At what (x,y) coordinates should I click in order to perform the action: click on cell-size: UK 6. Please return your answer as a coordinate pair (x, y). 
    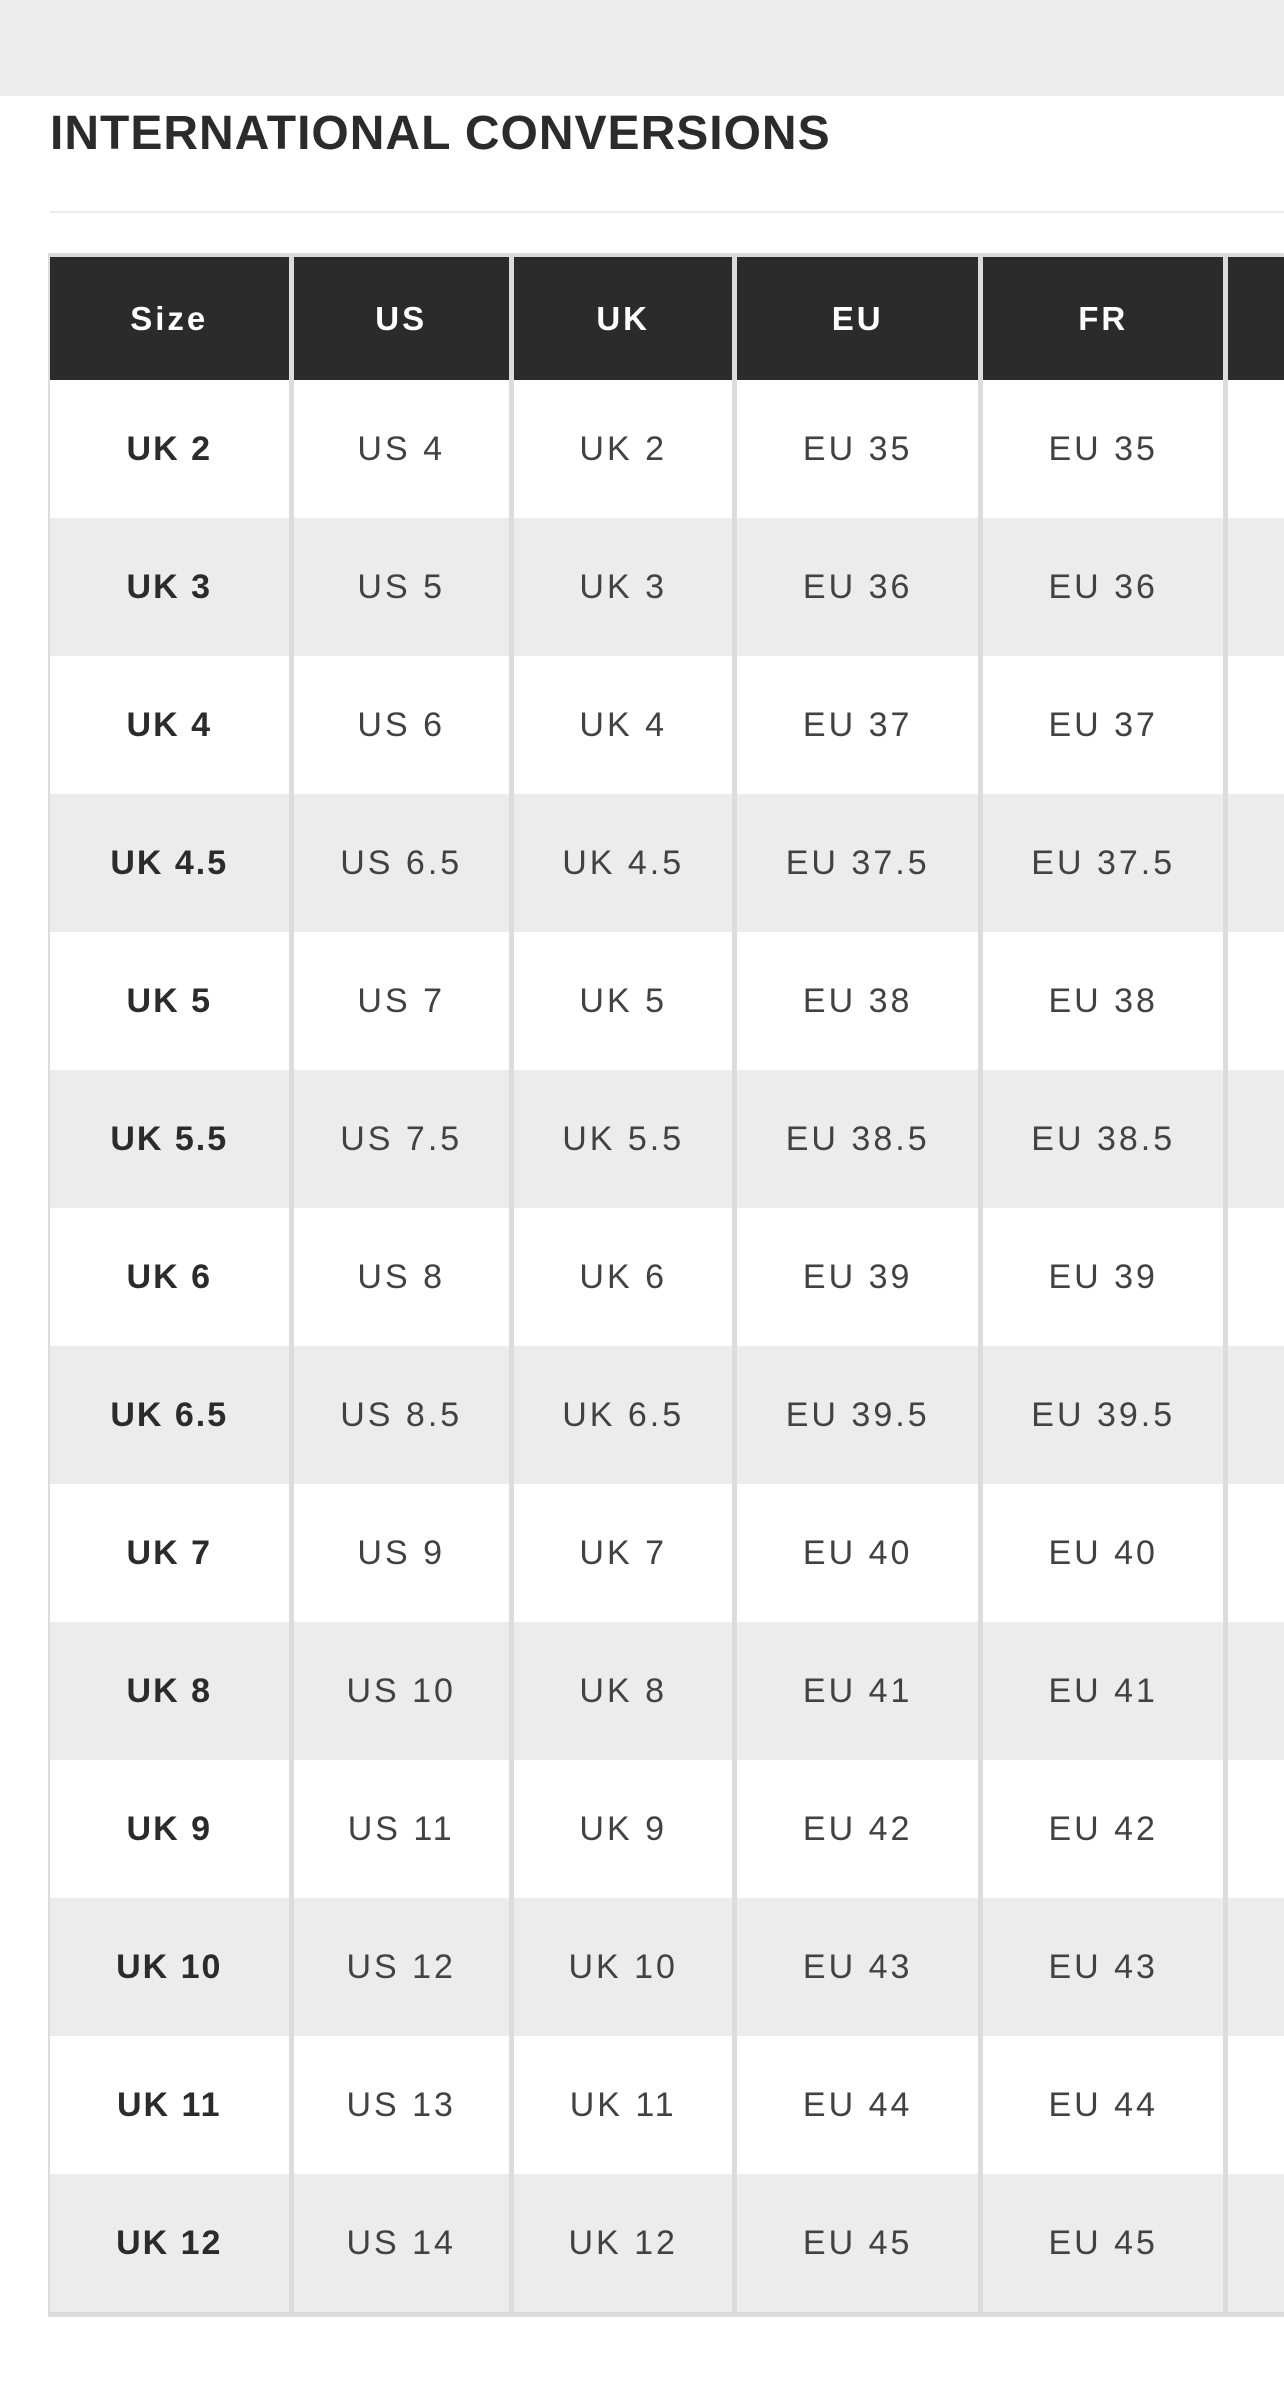
    Looking at the image, I should click on (169, 1277).